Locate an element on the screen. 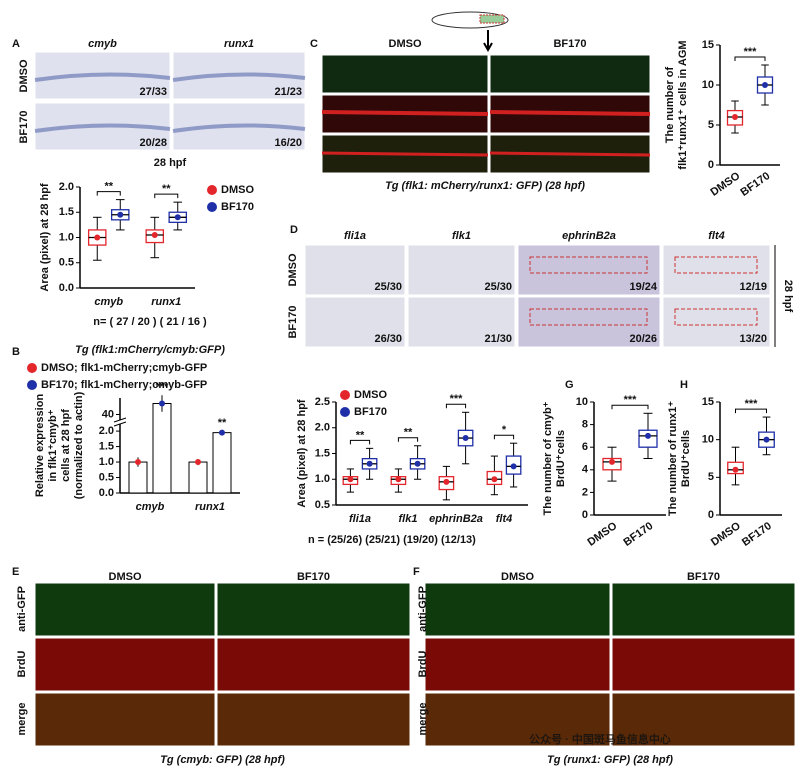 Image resolution: width=804 pixels, height=772 pixels. count-label: 13/20 is located at coordinates (753, 339).